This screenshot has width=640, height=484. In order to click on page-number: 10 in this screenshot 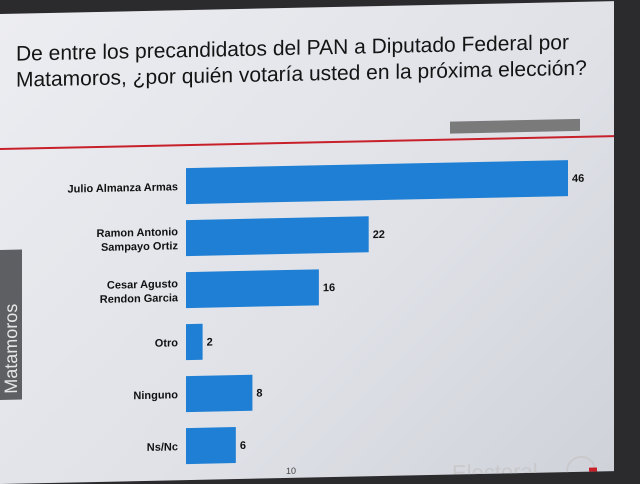, I will do `click(291, 471)`.